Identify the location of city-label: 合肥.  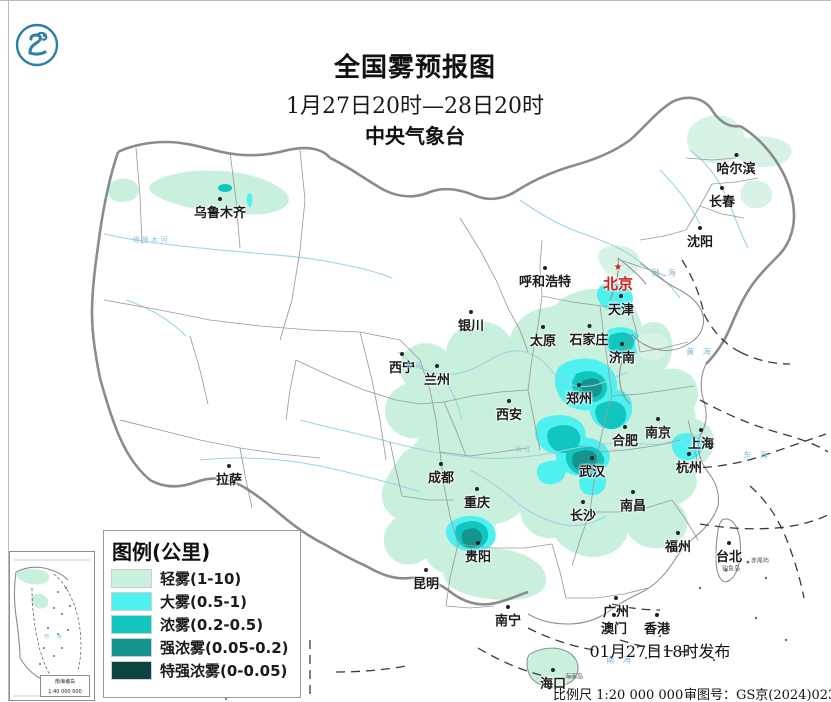
(625, 437).